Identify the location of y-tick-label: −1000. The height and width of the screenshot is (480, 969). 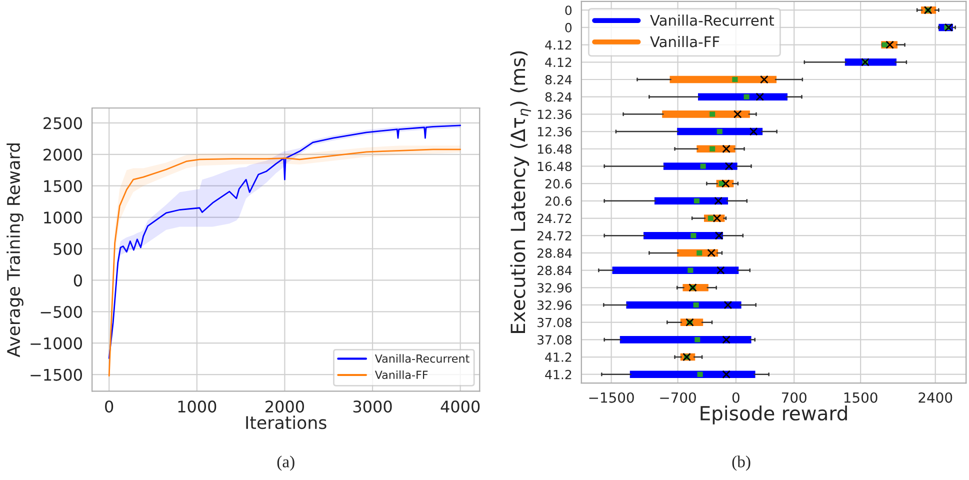
(56, 343).